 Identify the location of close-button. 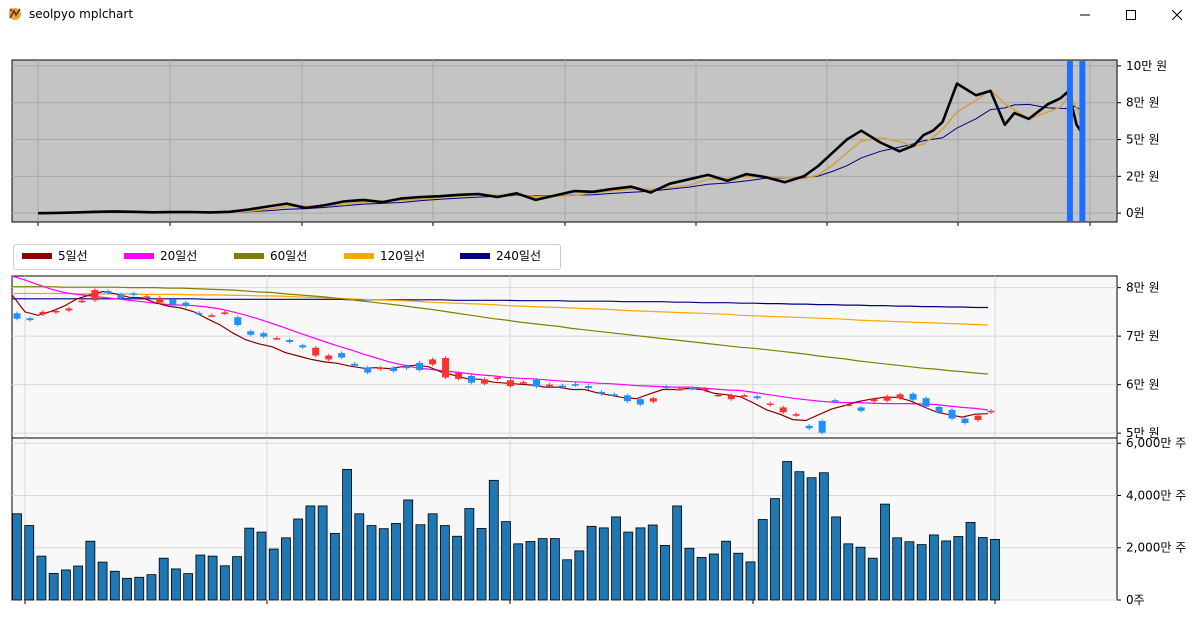
(1177, 15).